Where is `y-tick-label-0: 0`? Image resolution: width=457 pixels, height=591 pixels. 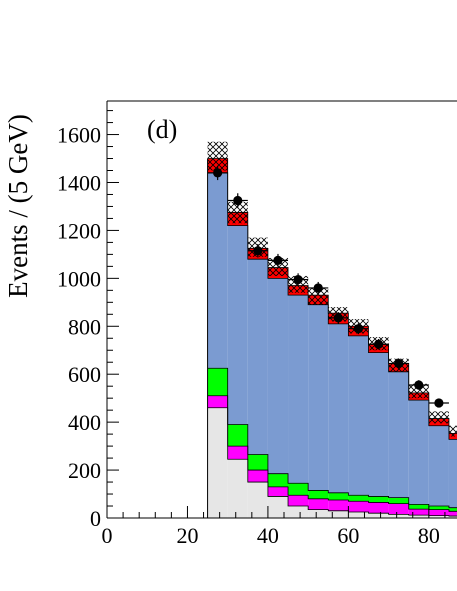 y-tick-label-0: 0 is located at coordinates (95, 518).